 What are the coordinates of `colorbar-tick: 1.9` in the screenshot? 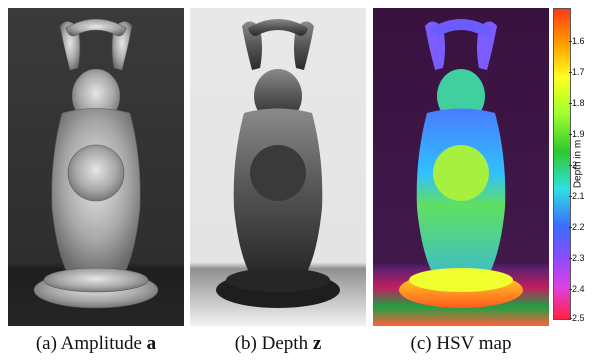 It's located at (577, 134).